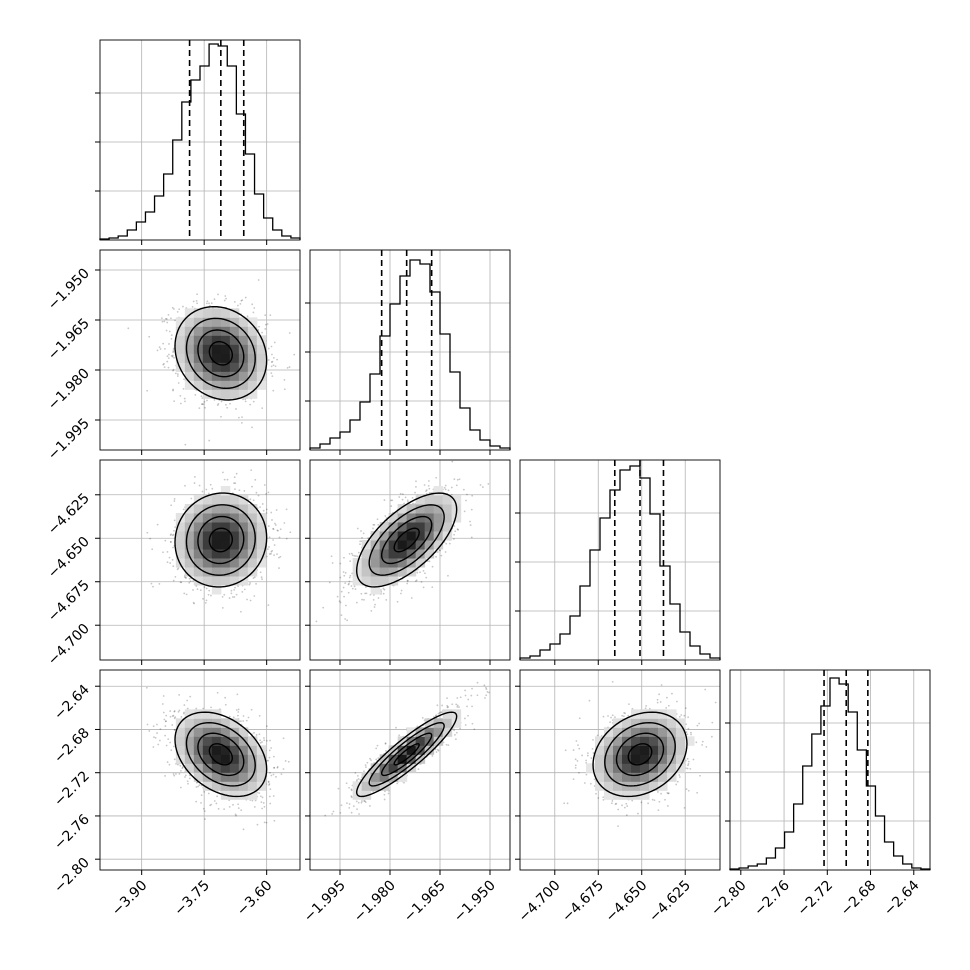 This screenshot has width=970, height=970. I want to click on histogram-step, so click(200, 141).